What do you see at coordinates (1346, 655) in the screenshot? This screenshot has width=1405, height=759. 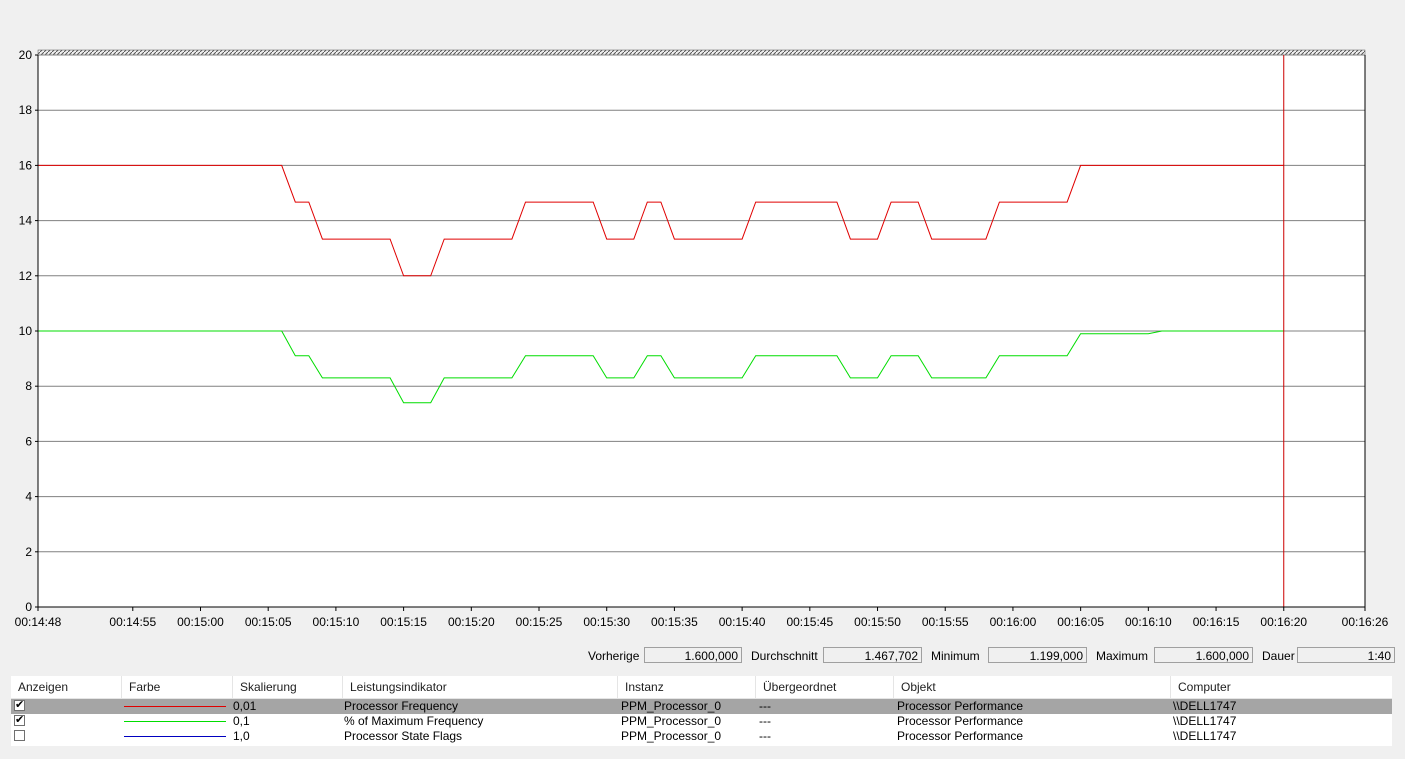 I see `duration-value: 1:40` at bounding box center [1346, 655].